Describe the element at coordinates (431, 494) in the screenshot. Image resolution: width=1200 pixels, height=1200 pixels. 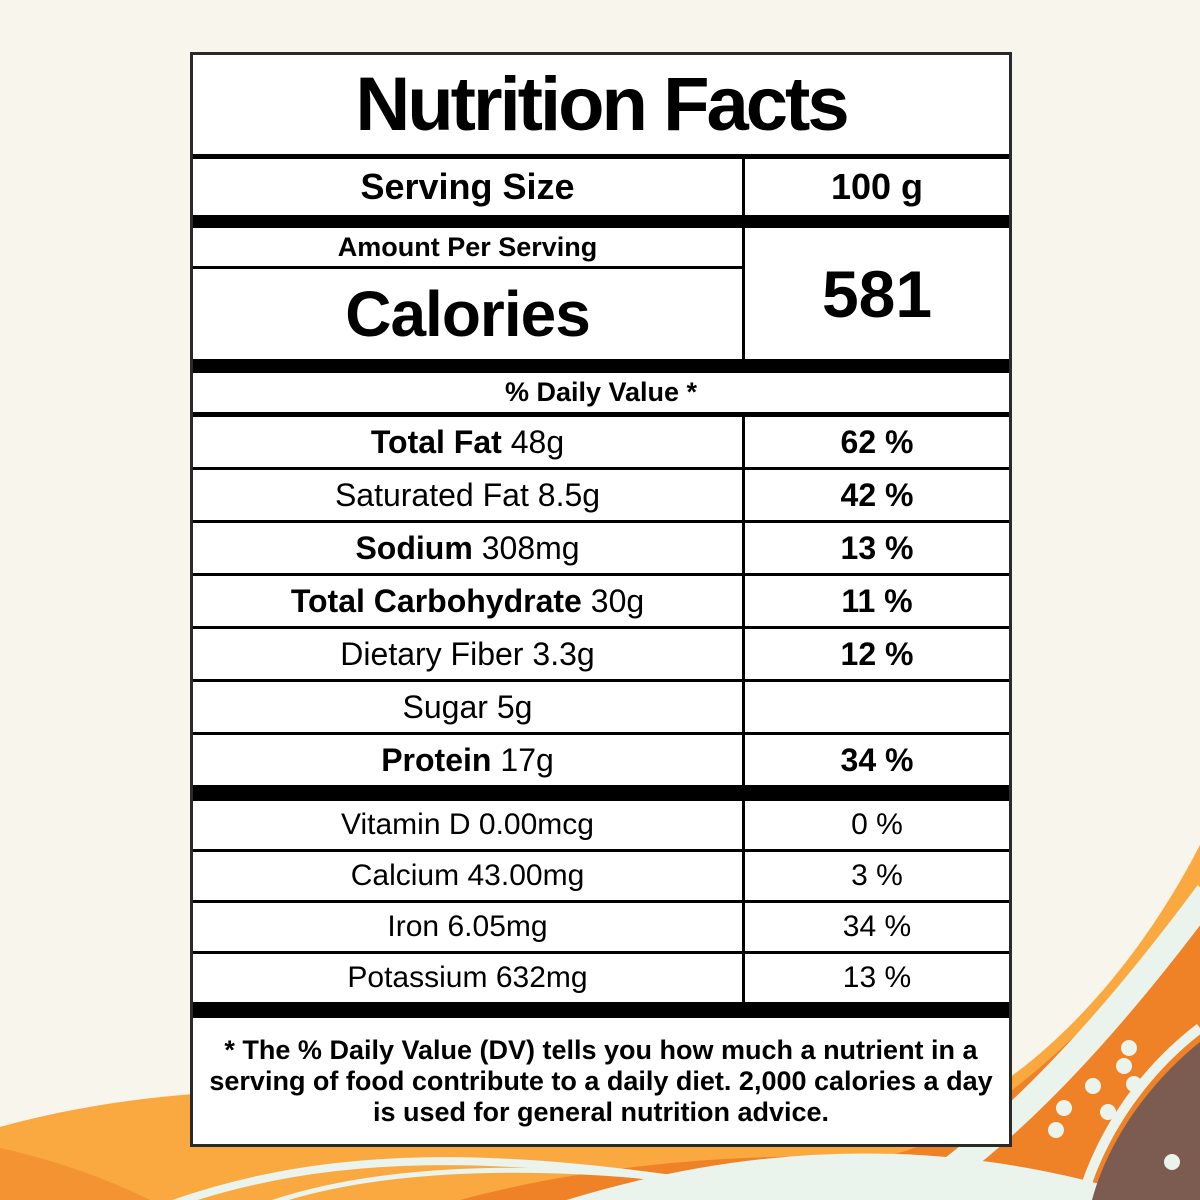
I see `nutrient-name: Saturated Fat` at that location.